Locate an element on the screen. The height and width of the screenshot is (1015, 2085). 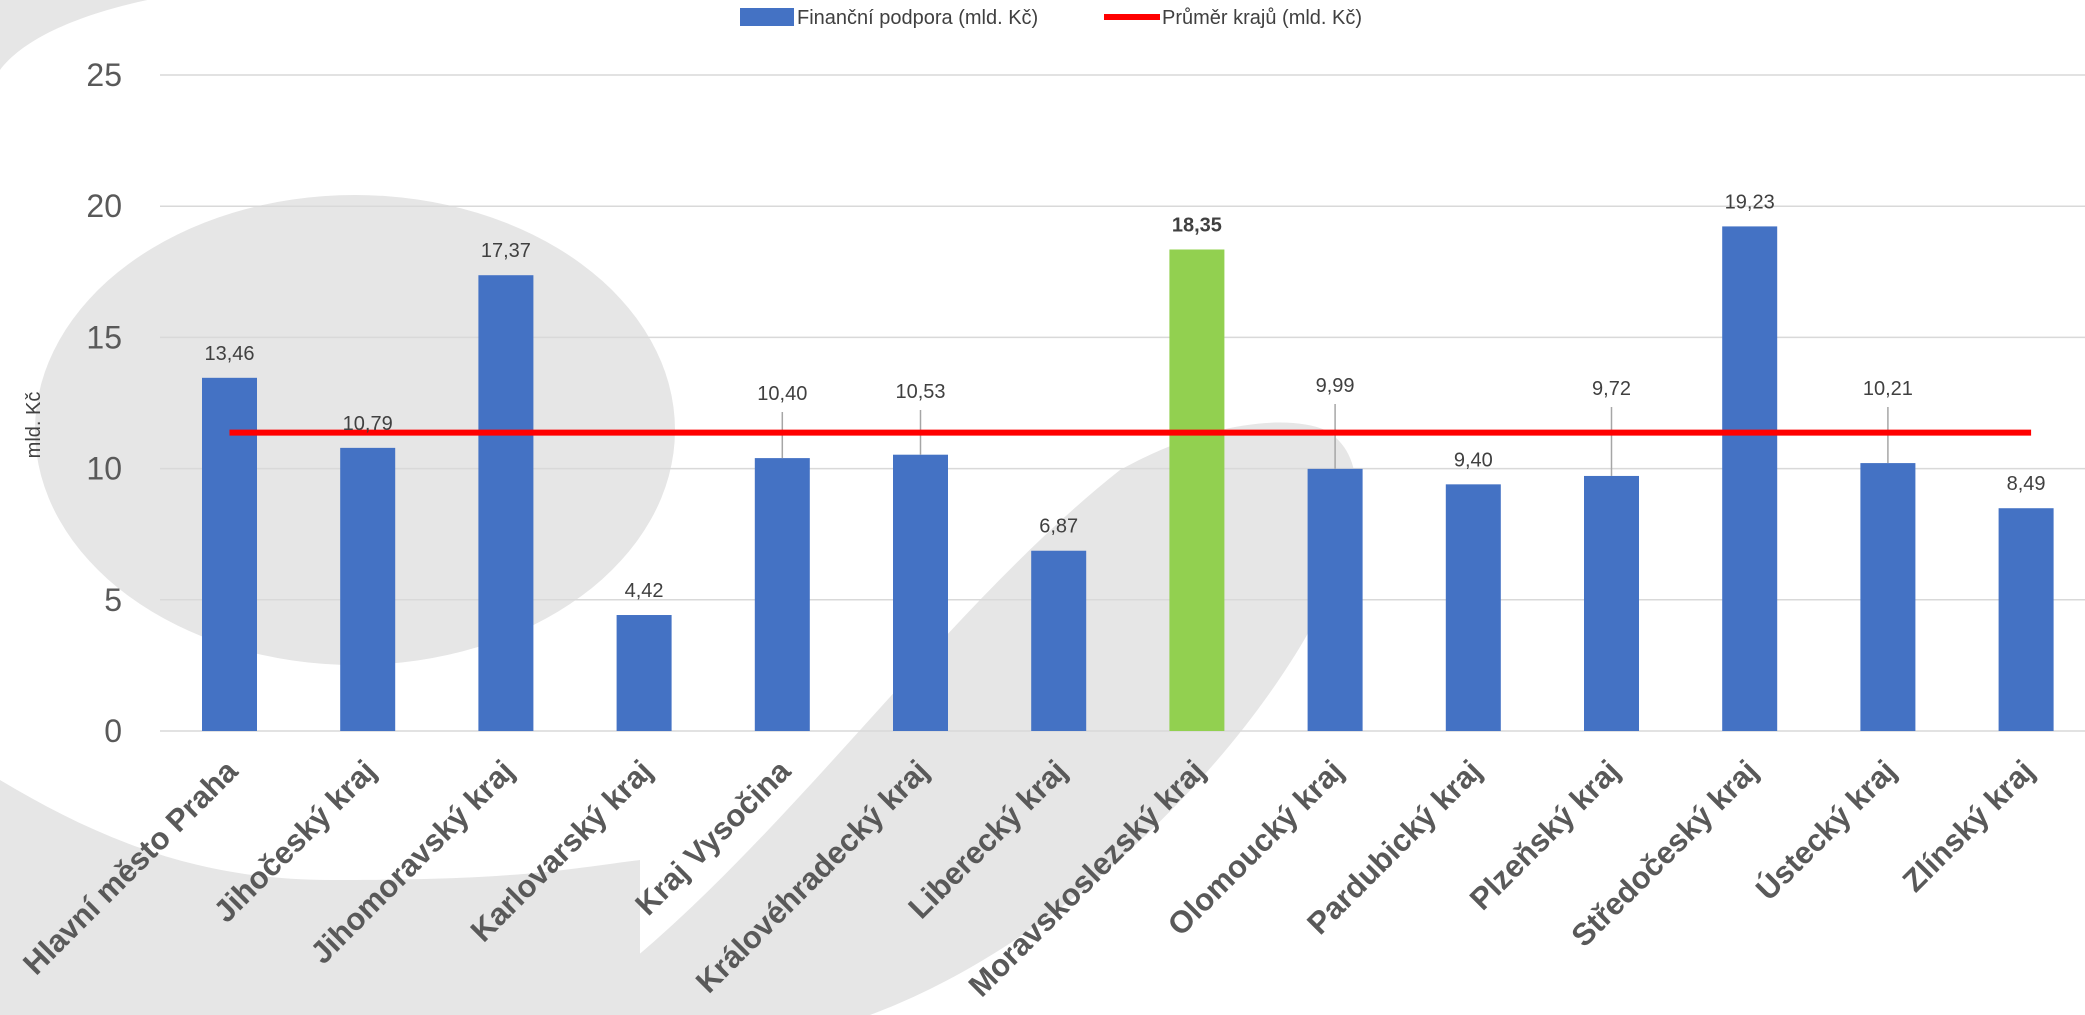
y-tick-label: 25 is located at coordinates (104, 75).